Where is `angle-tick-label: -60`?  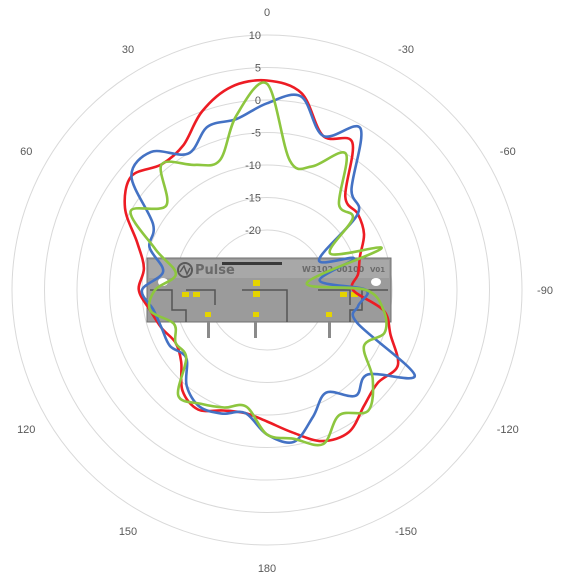
angle-tick-label: -60 is located at coordinates (508, 152).